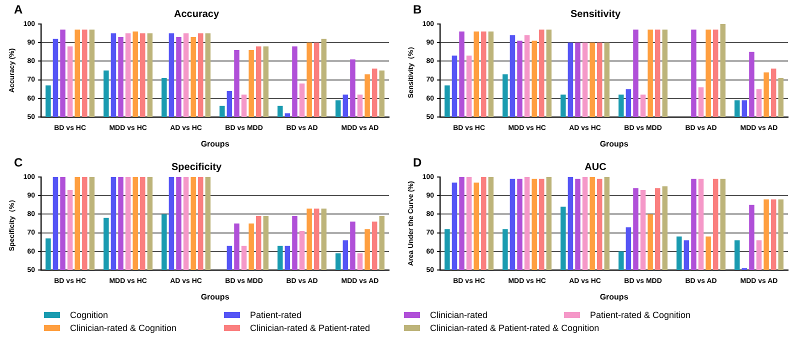 The width and height of the screenshot is (798, 349). What do you see at coordinates (595, 14) in the screenshot?
I see `chart-title: Sensitivity` at bounding box center [595, 14].